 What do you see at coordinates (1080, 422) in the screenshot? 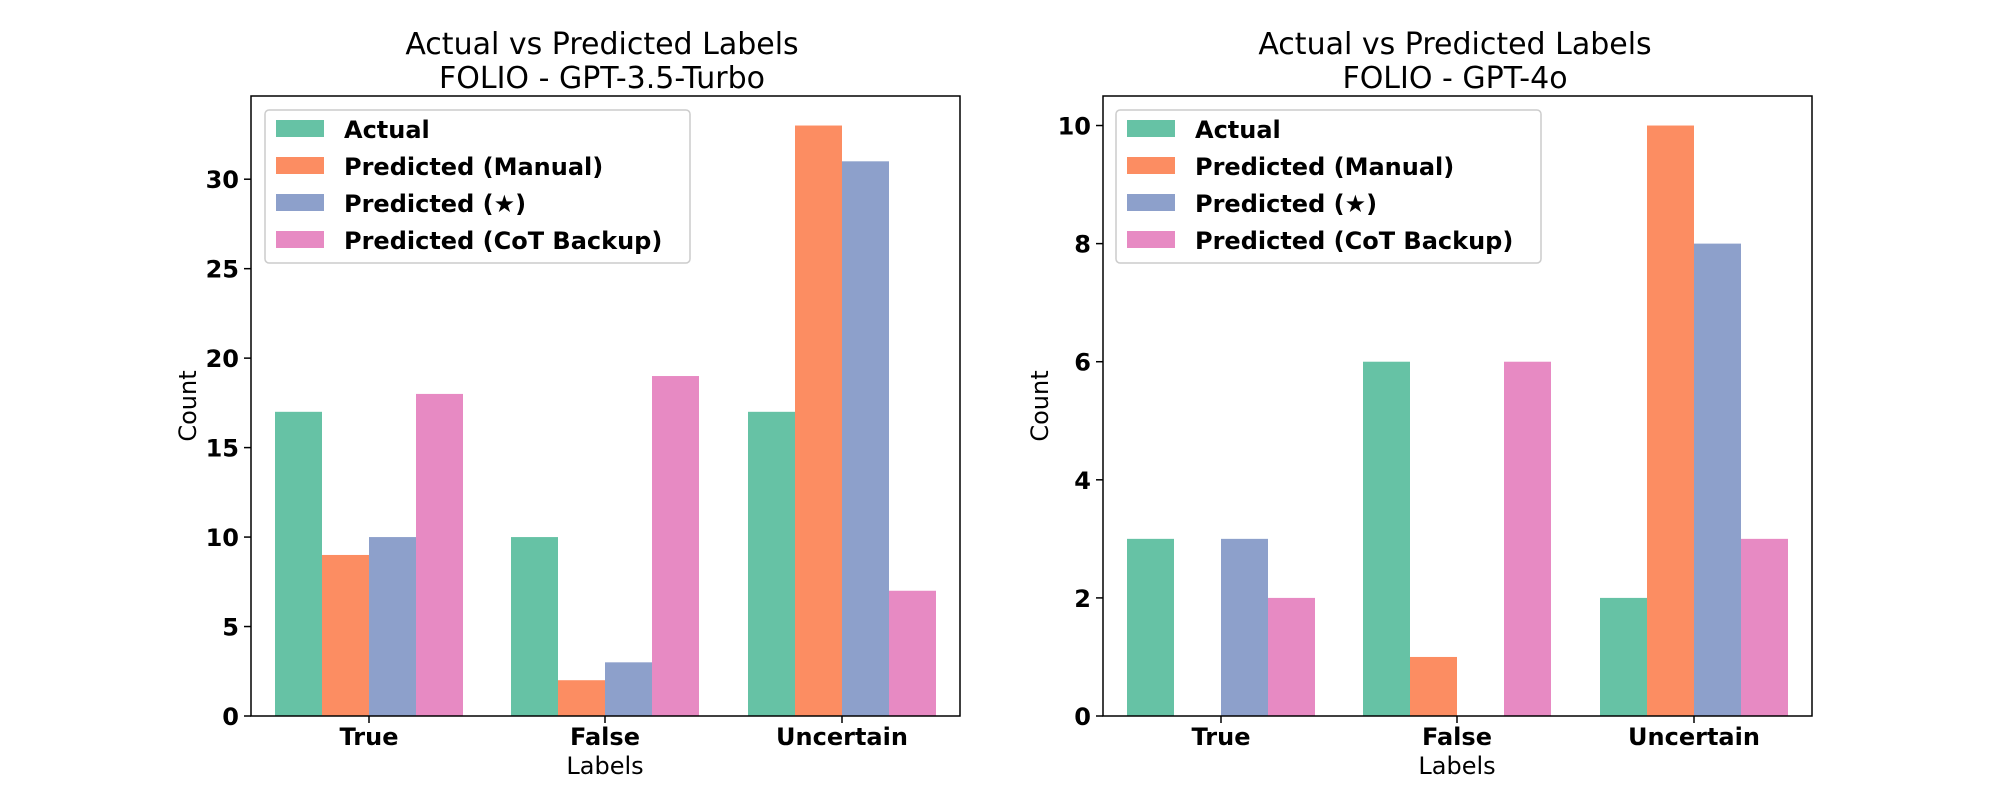
I see `y-ticks: 0 2 4 6 8 10` at bounding box center [1080, 422].